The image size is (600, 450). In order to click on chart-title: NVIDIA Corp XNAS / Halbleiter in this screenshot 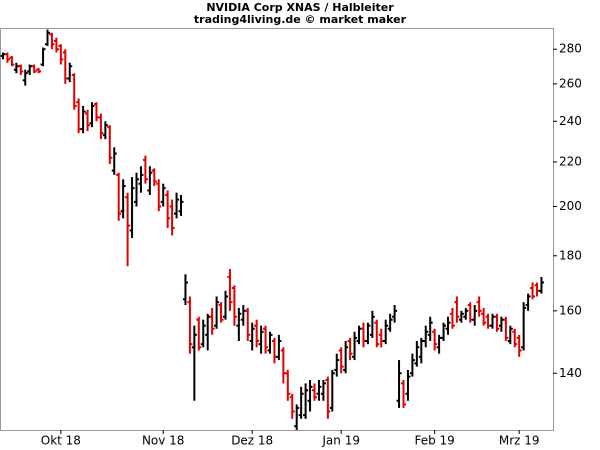, I will do `click(300, 7)`.